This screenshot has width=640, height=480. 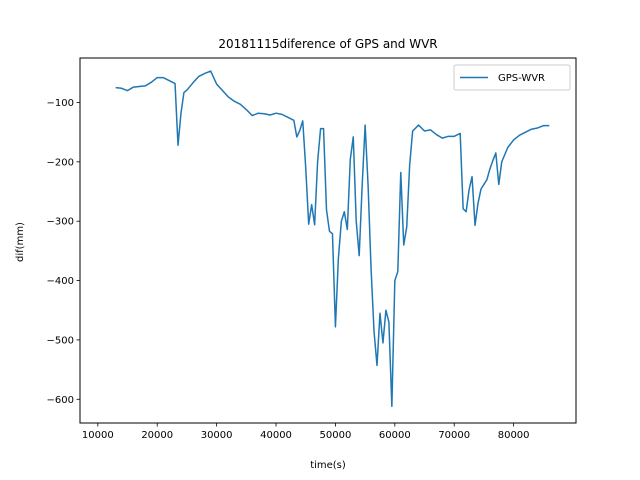 What do you see at coordinates (60, 222) in the screenshot?
I see `y-tick-label: −300` at bounding box center [60, 222].